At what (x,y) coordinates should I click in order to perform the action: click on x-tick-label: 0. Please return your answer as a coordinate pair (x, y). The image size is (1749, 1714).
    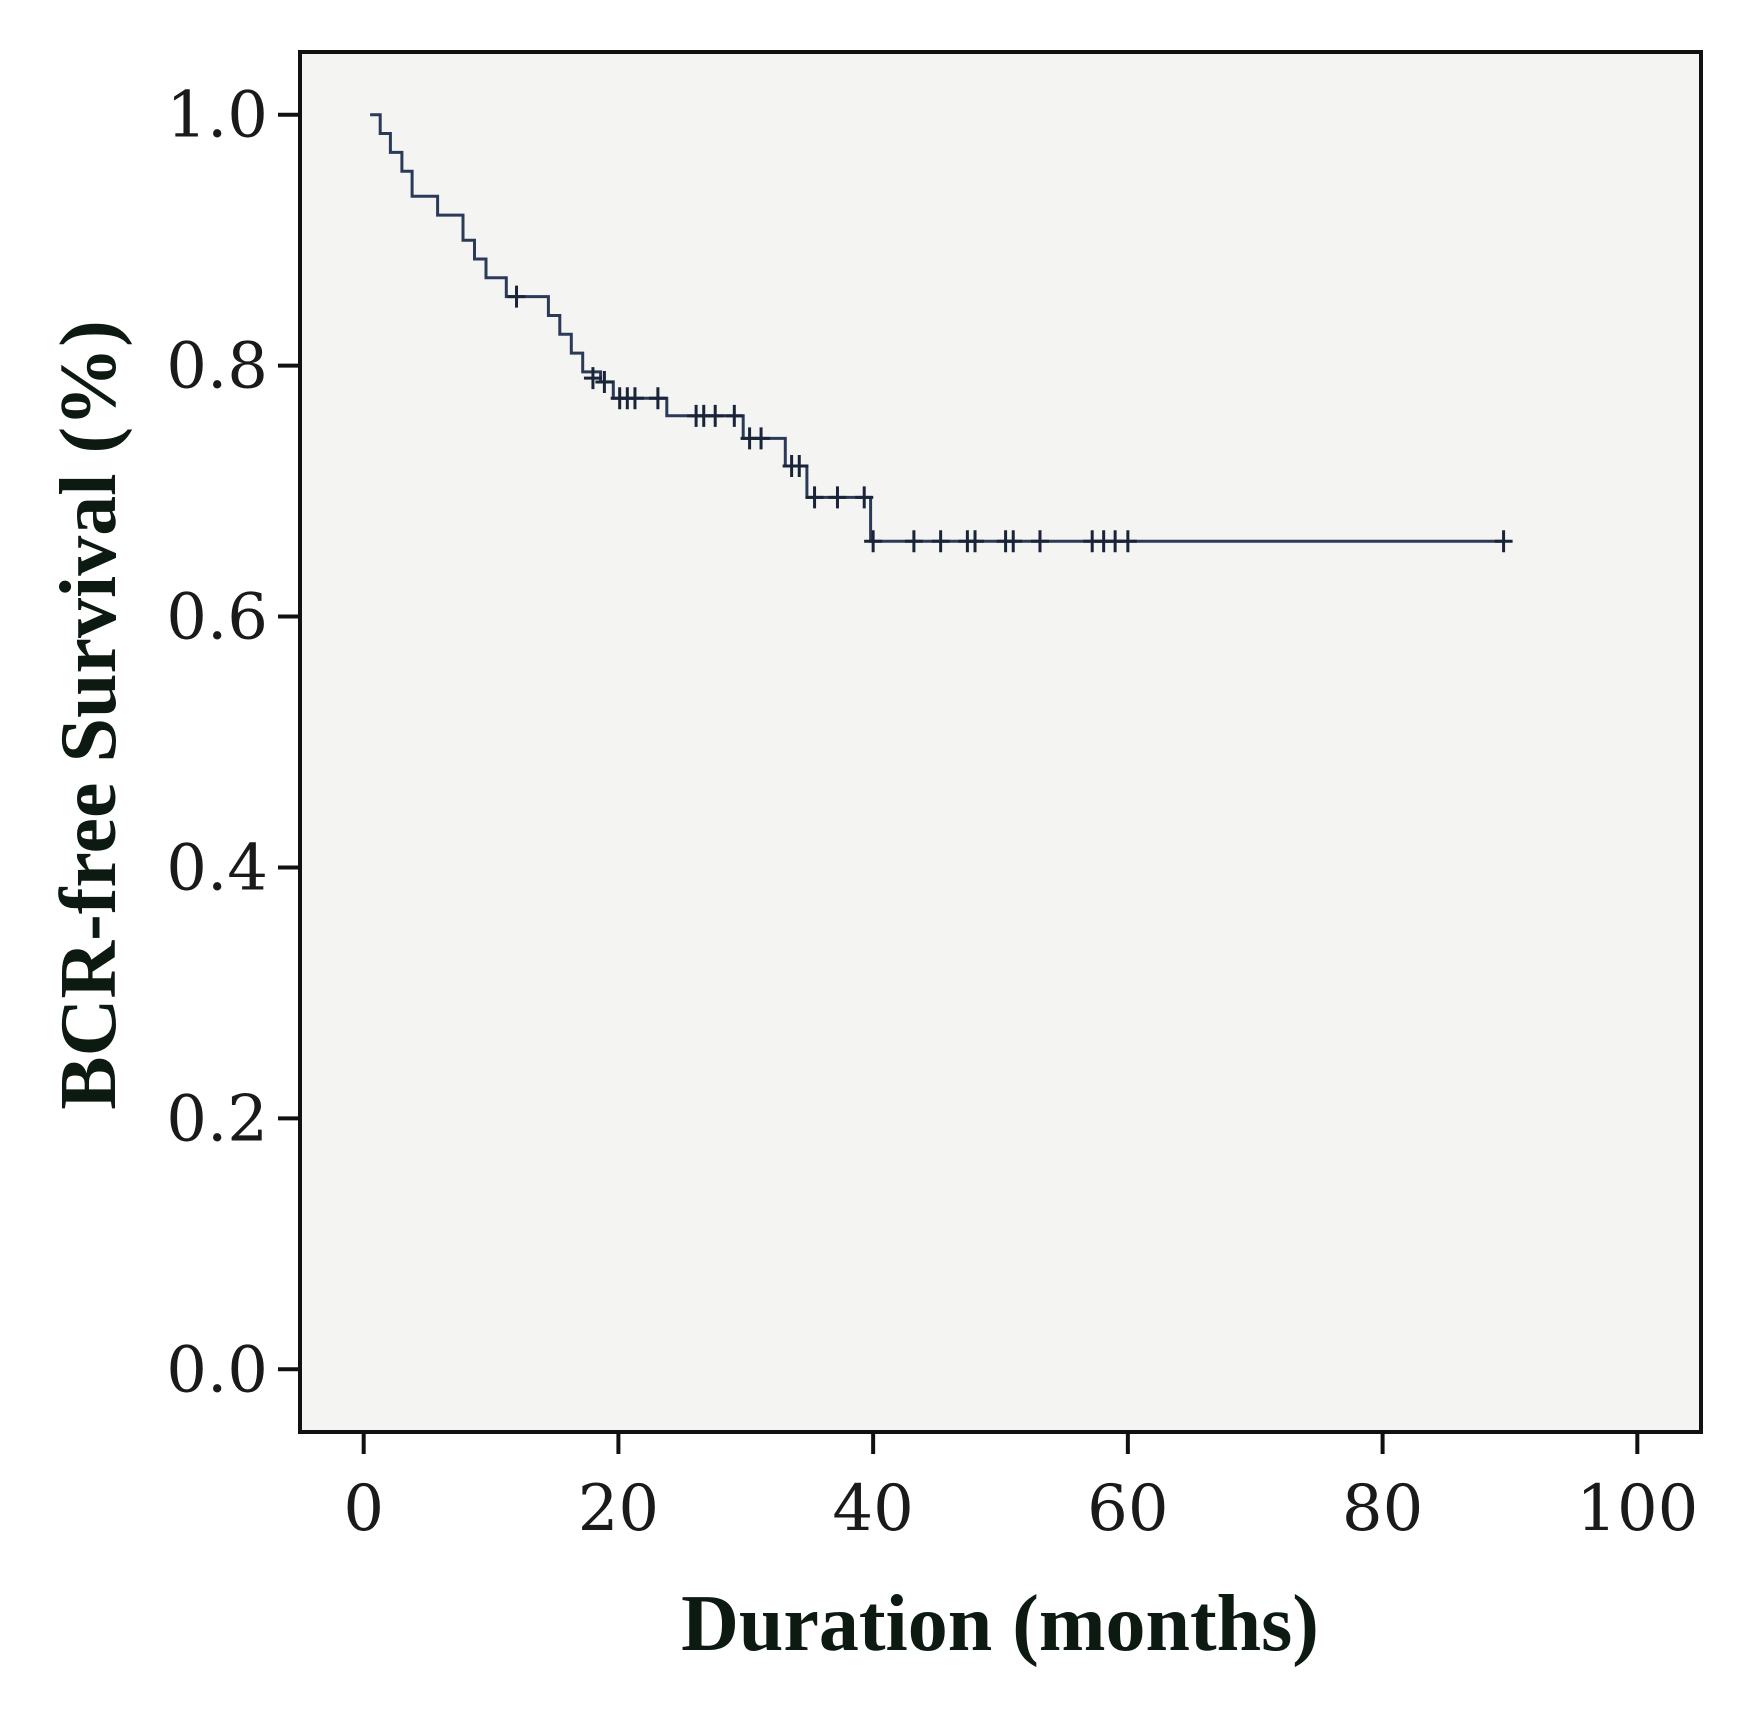
    Looking at the image, I should click on (363, 1509).